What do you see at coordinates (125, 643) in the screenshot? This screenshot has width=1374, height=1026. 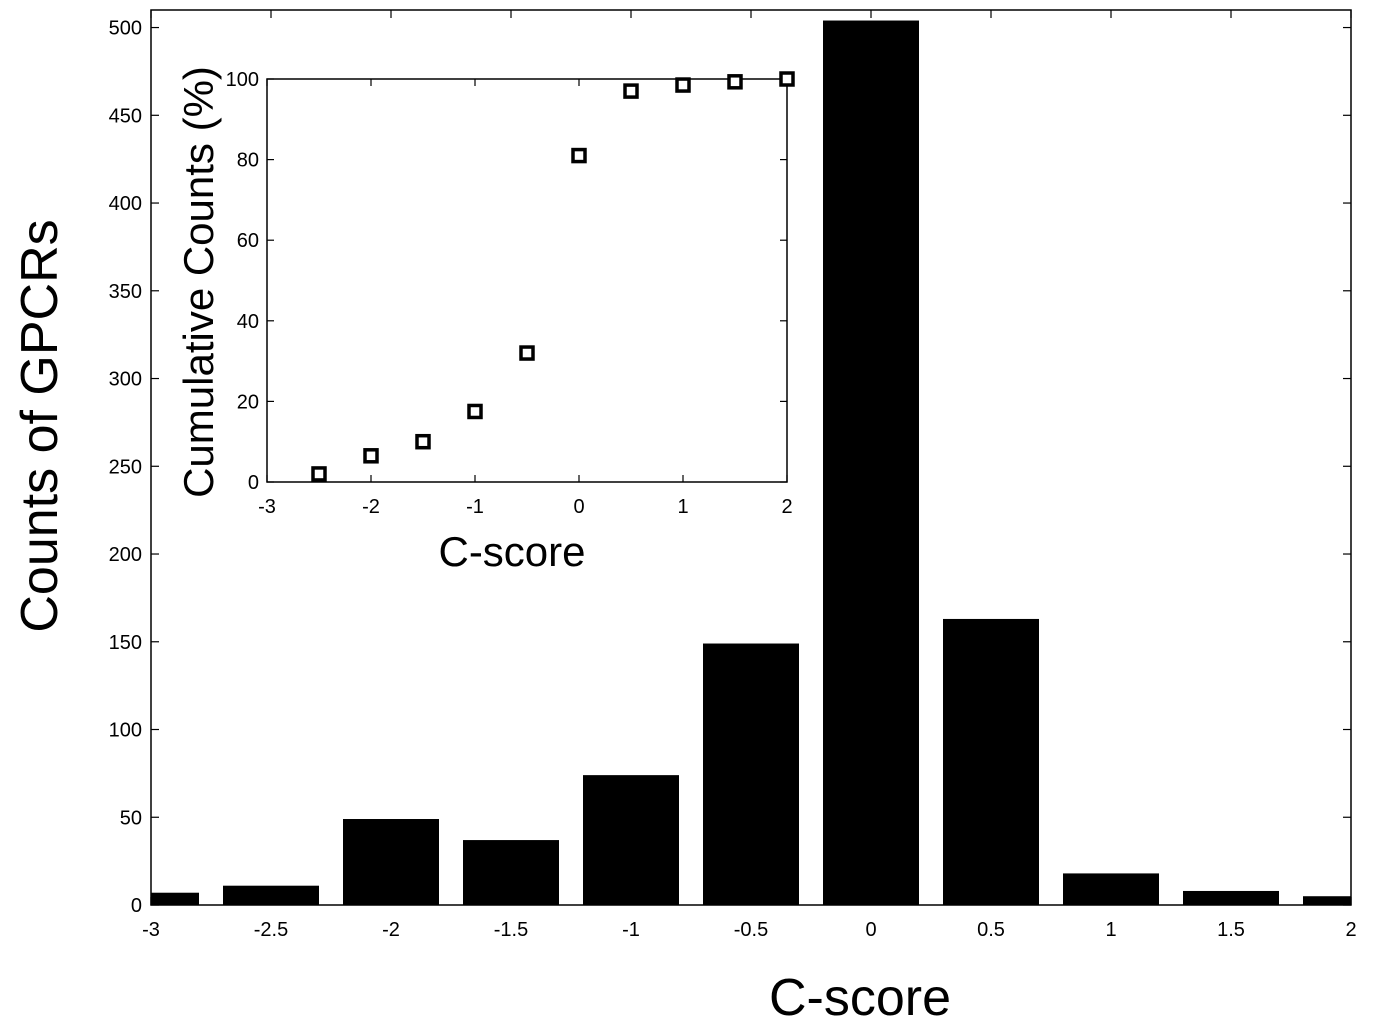 I see `y-tick-label: 150` at bounding box center [125, 643].